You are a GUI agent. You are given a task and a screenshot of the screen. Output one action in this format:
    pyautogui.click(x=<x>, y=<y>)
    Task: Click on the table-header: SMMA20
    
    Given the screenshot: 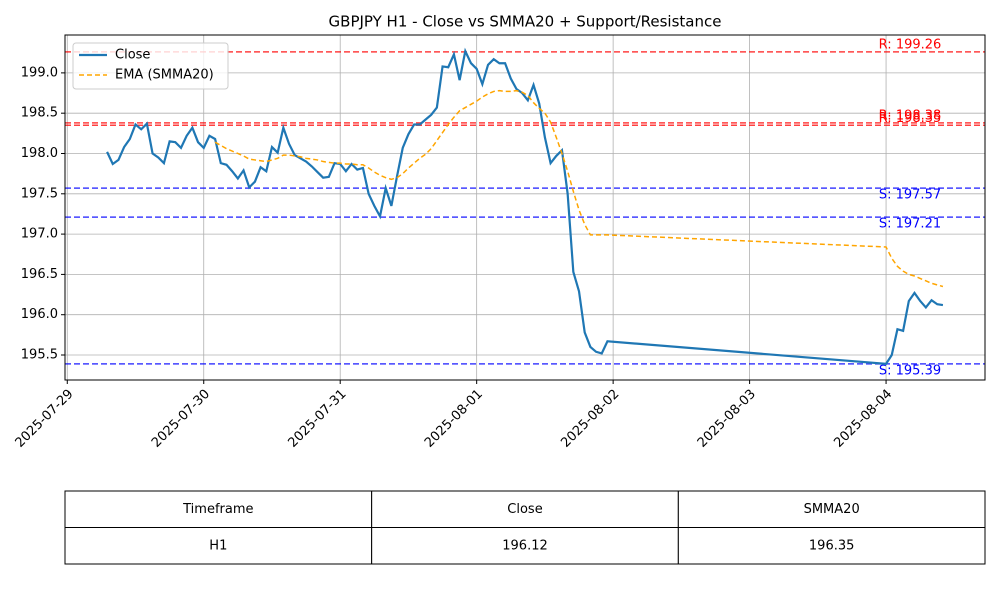 What is the action you would take?
    pyautogui.click(x=832, y=509)
    